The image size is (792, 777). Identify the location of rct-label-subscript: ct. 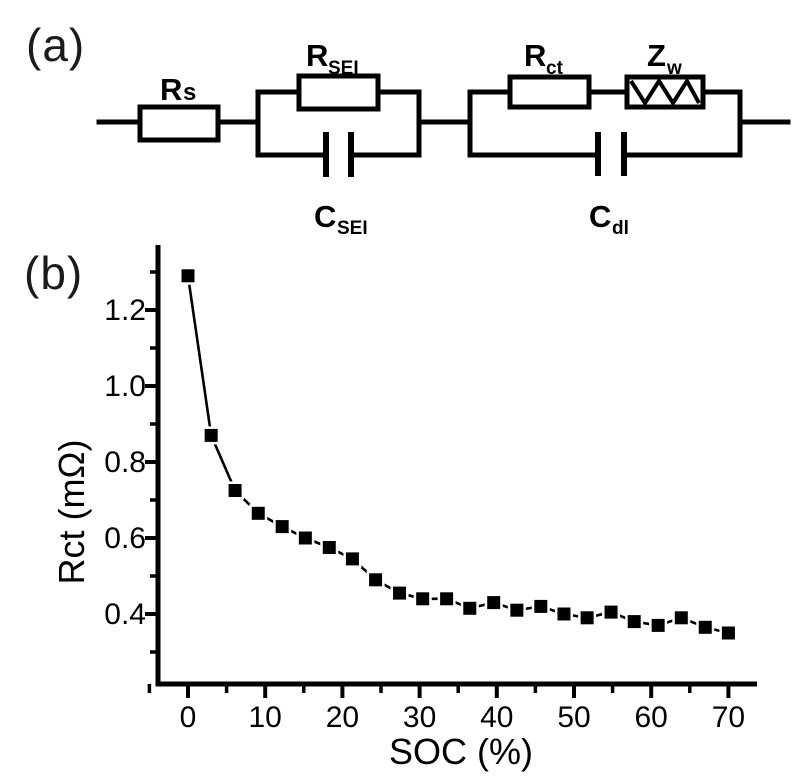
(555, 68).